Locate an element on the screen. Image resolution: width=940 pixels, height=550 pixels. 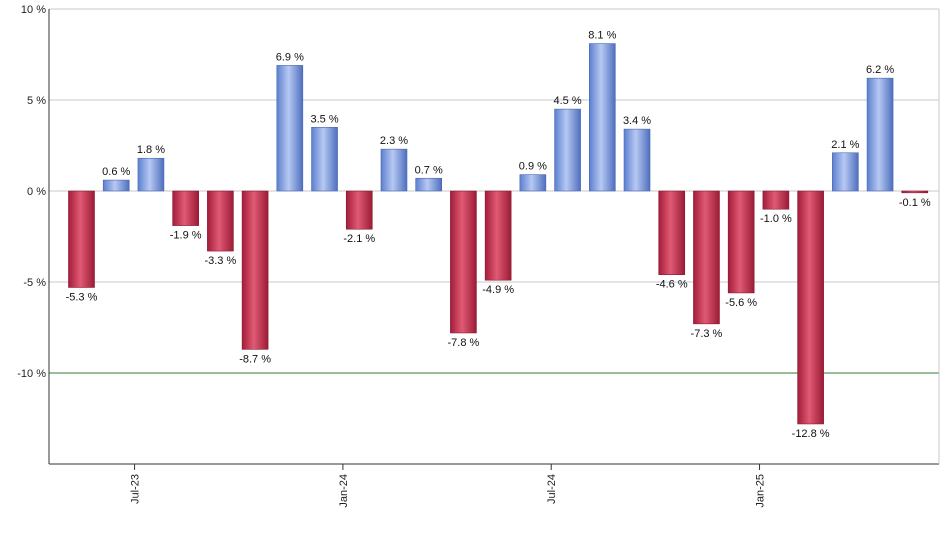
x-tick-label: Jan-25 is located at coordinates (761, 491).